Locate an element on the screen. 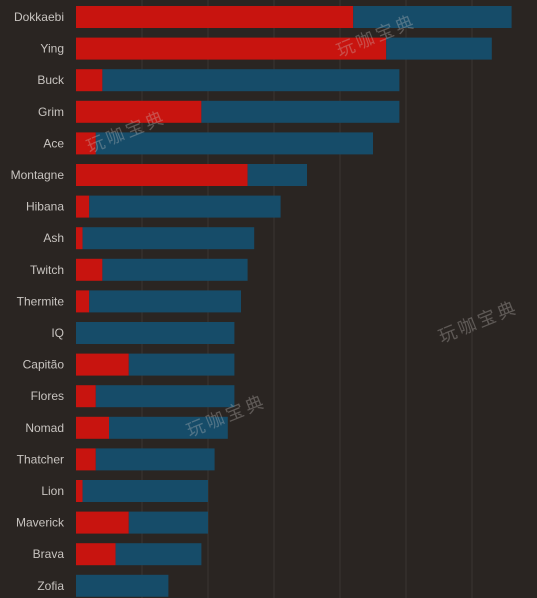 This screenshot has height=598, width=537. category-label: Flores is located at coordinates (47, 396).